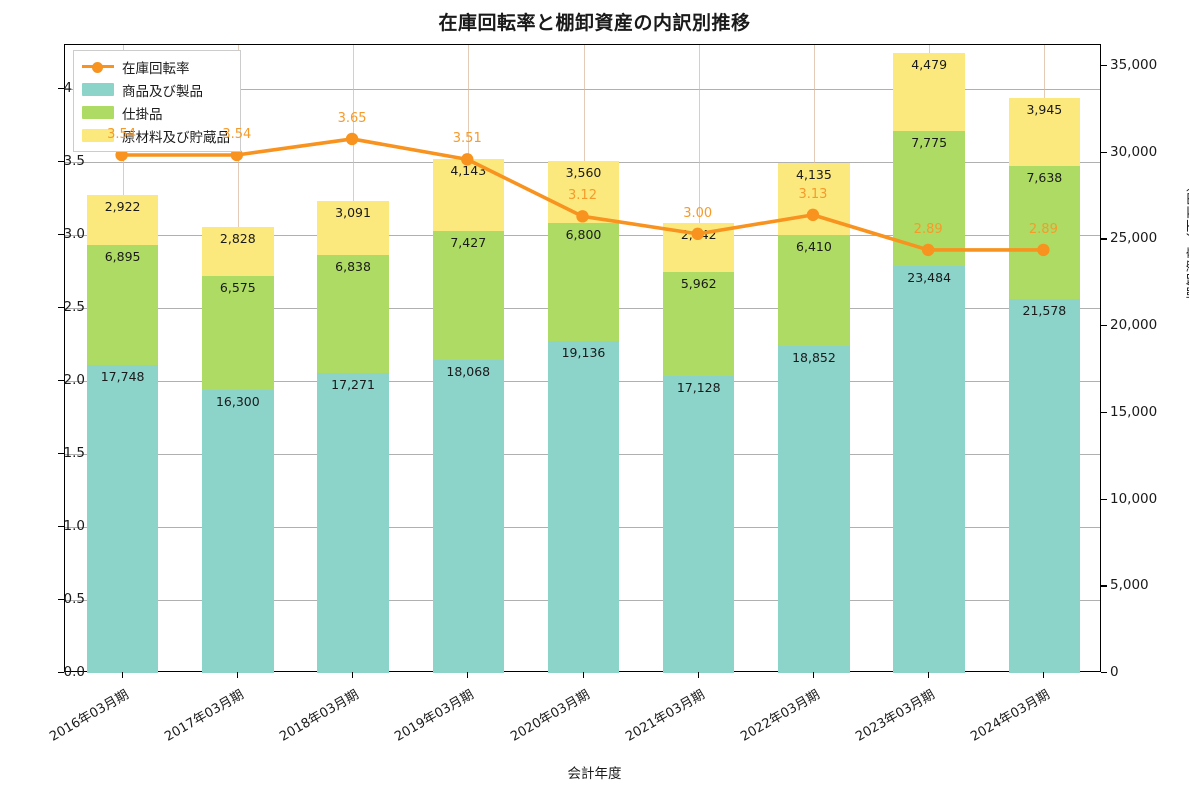 Image resolution: width=1189 pixels, height=789 pixels. Describe the element at coordinates (142, 114) in the screenshot. I see `legend-item-label: 仕掛品` at that location.